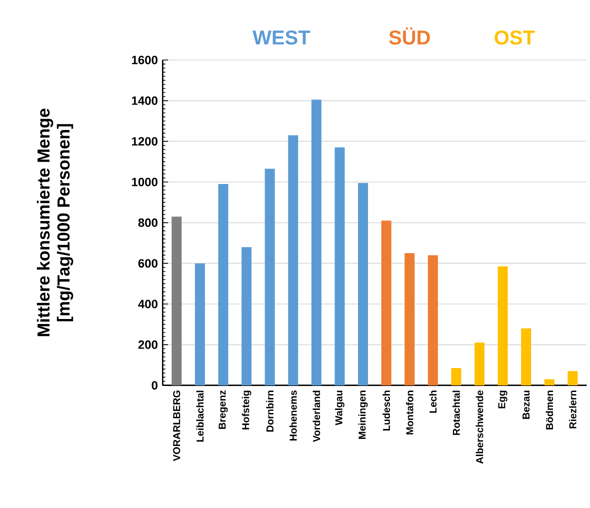  What do you see at coordinates (410, 412) in the screenshot?
I see `x-tick-label: Montafon` at bounding box center [410, 412].